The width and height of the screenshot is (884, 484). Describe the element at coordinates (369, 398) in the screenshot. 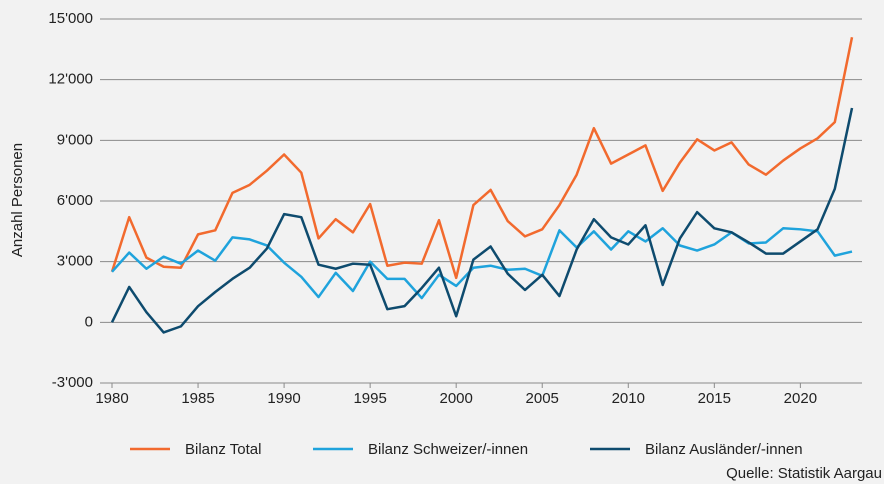

I see `x-tick-label: 1995` at that location.